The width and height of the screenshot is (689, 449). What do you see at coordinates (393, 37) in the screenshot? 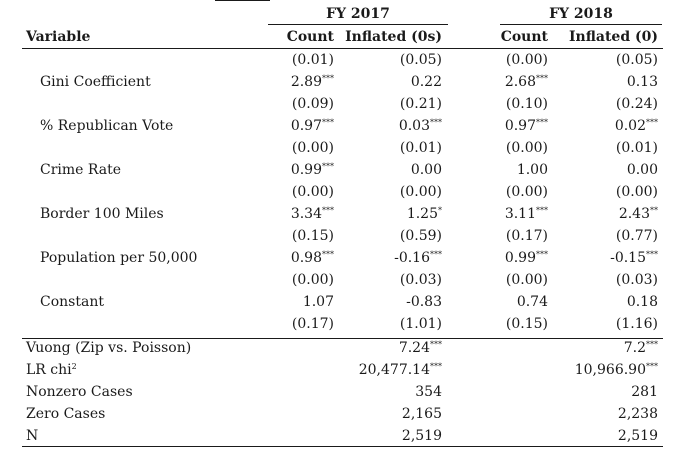
I see `header-inflated-2017: Inflated (0s)` at bounding box center [393, 37].